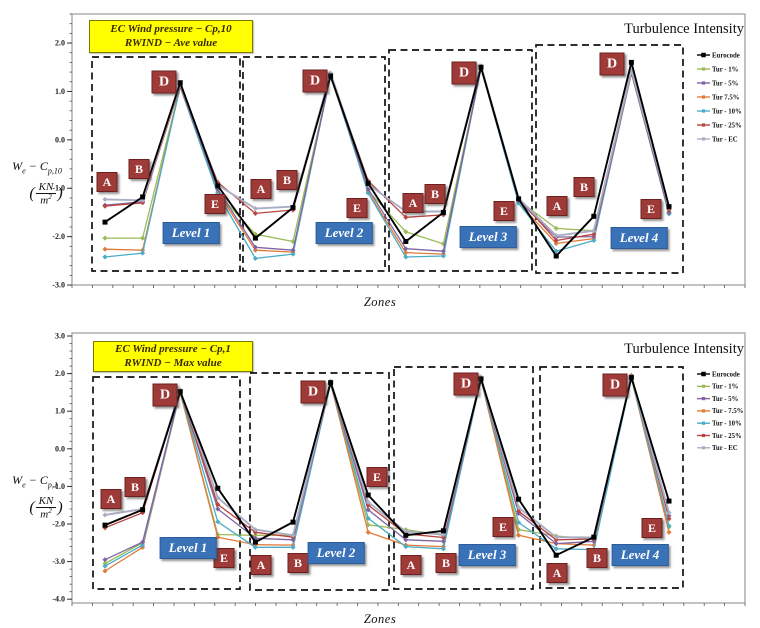  I want to click on y-tick-label: 1.0, so click(60, 411).